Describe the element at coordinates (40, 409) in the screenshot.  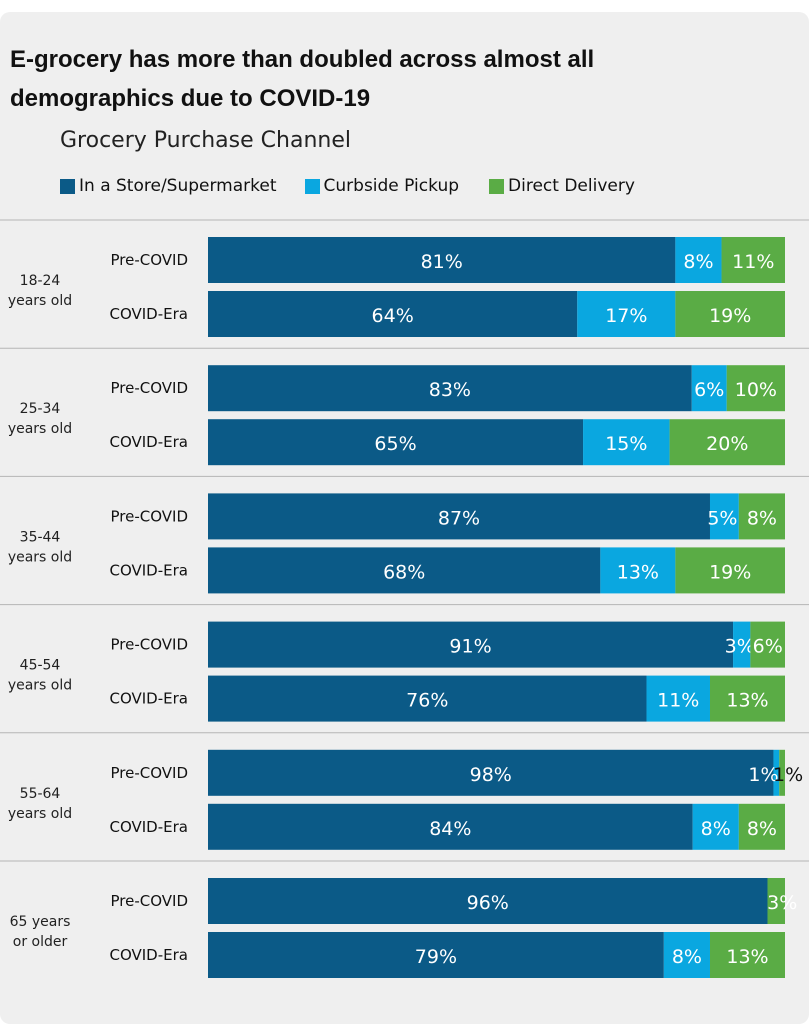
I see `age-group-label-line: 25-34` at that location.